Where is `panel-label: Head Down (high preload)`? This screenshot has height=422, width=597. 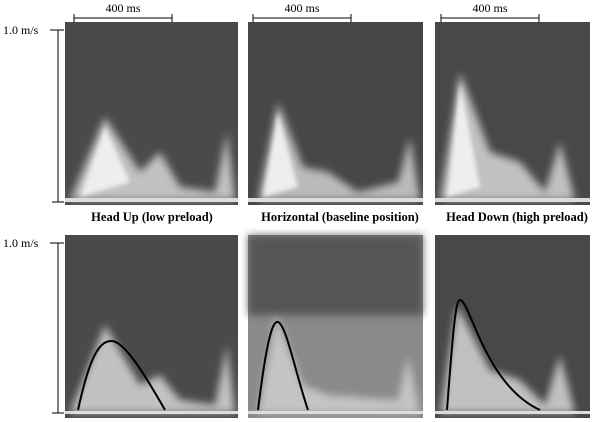 panel-label: Head Down (high preload) is located at coordinates (517, 217).